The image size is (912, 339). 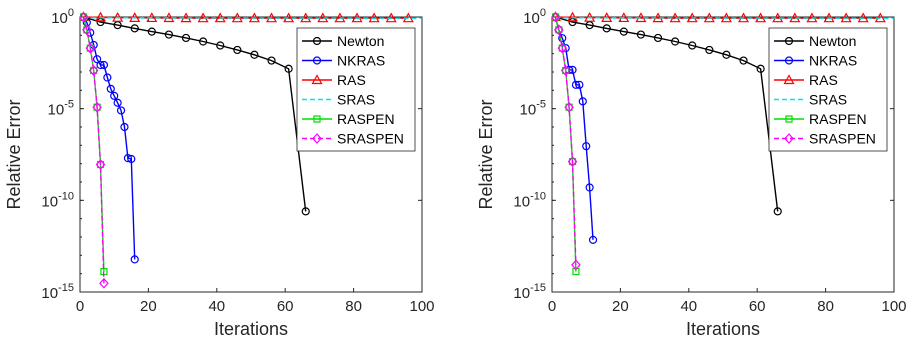 I want to click on series-nkras, so click(x=575, y=128).